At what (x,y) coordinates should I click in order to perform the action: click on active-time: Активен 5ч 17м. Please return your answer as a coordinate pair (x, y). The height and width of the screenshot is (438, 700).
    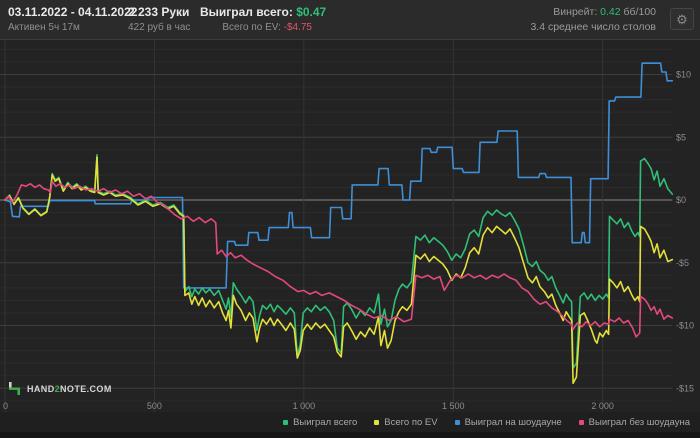
    Looking at the image, I should click on (44, 27).